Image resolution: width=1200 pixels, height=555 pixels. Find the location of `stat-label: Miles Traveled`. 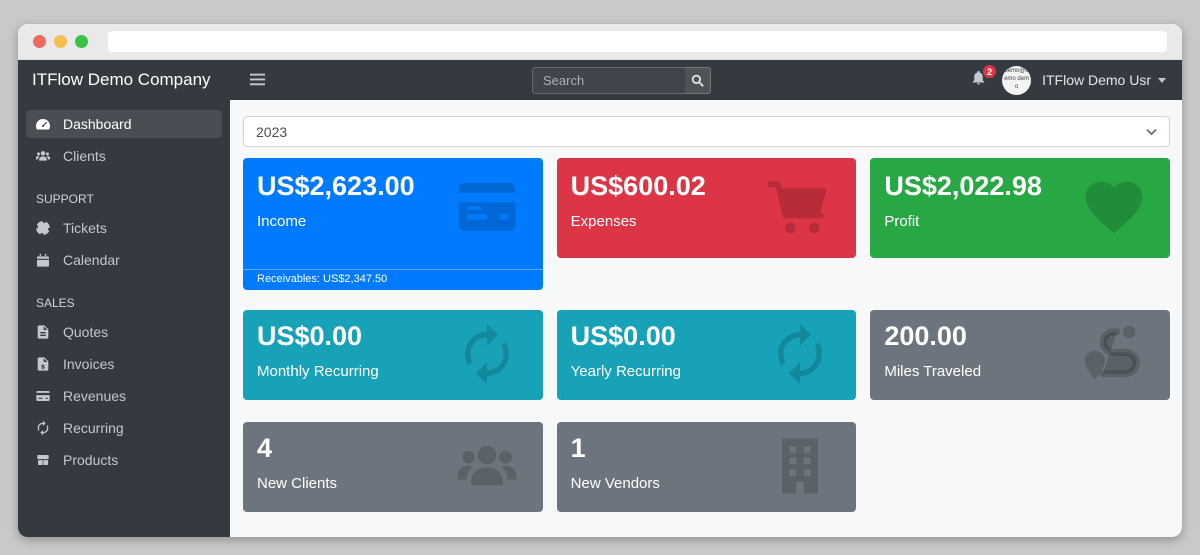

stat-label: Miles Traveled is located at coordinates (933, 372).